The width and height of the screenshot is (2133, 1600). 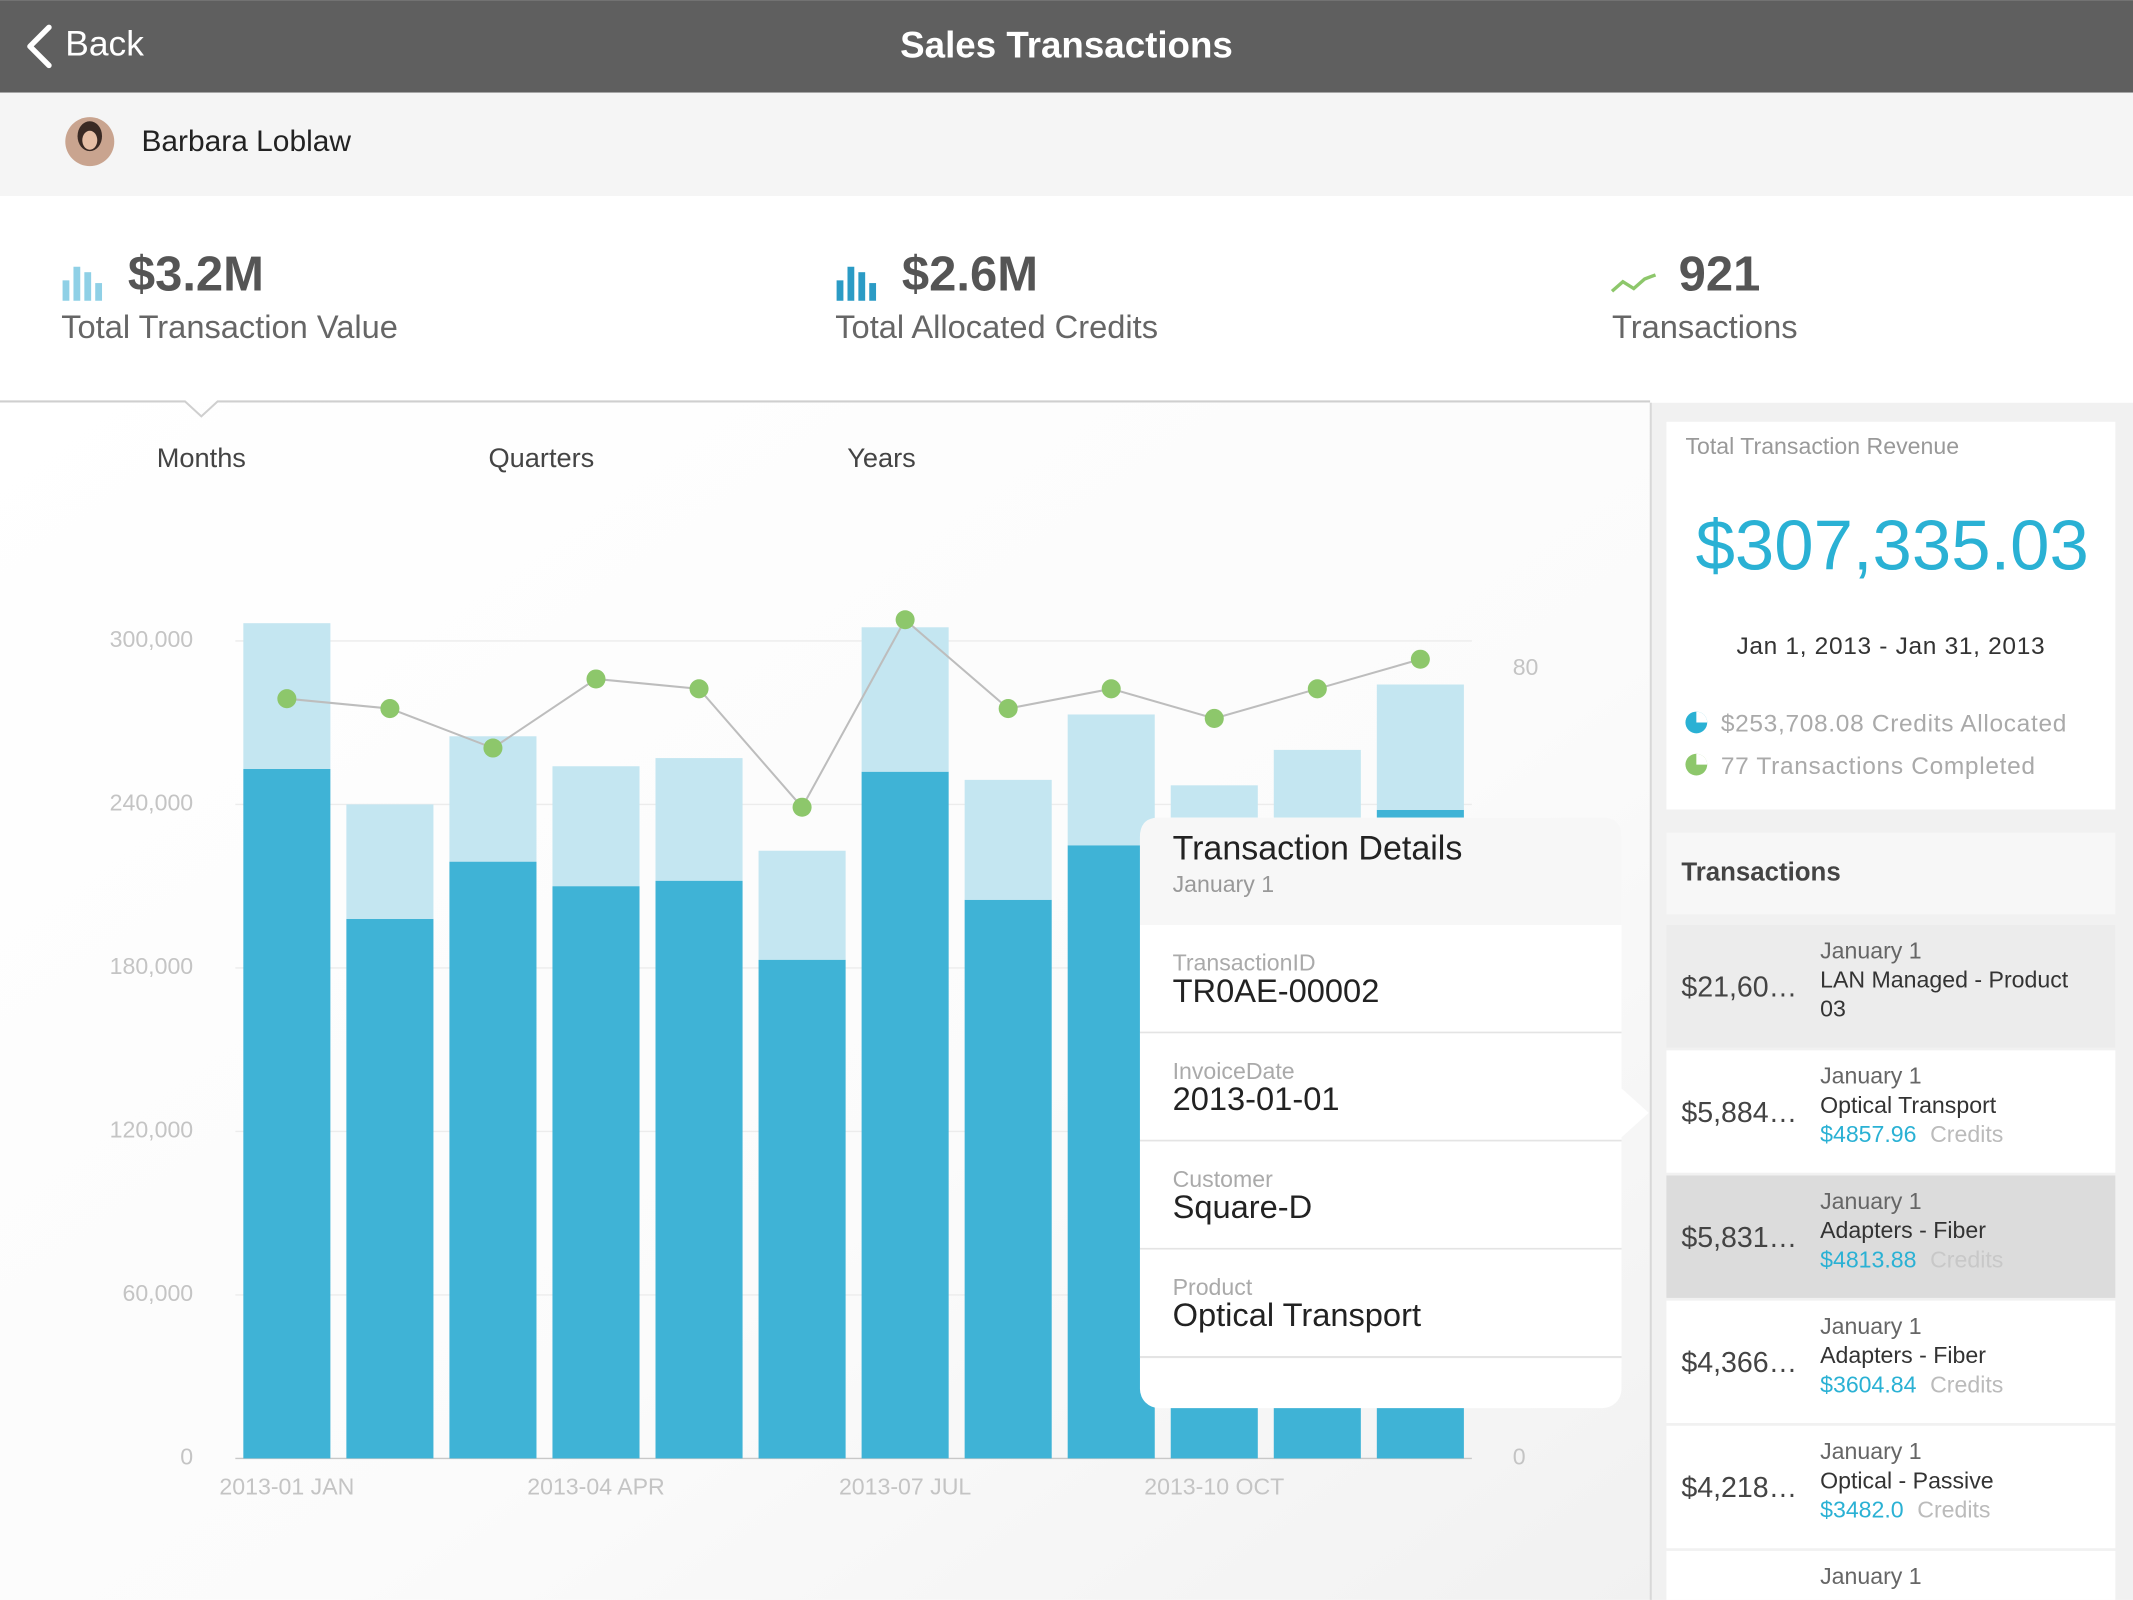 I want to click on kpi-label: Transactions, so click(x=1705, y=326).